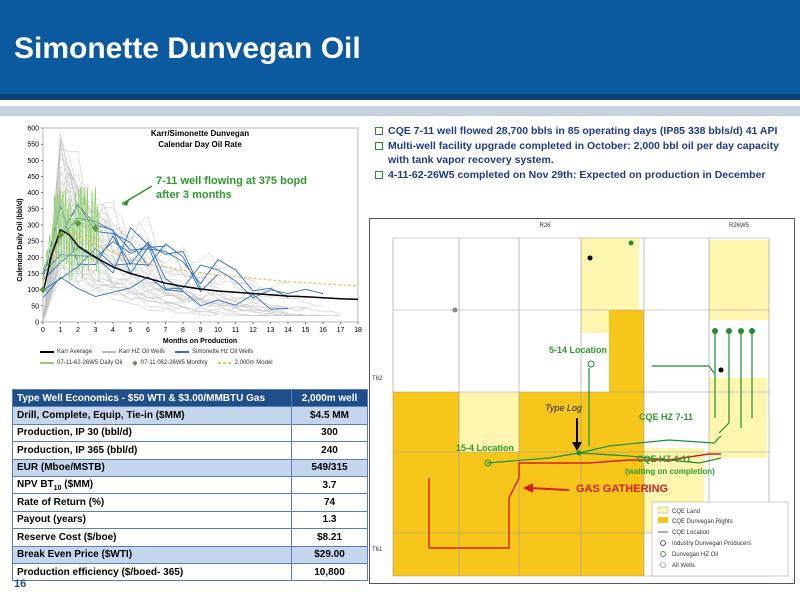 Image resolution: width=800 pixels, height=600 pixels. What do you see at coordinates (218, 330) in the screenshot?
I see `x-tick-label: 10` at bounding box center [218, 330].